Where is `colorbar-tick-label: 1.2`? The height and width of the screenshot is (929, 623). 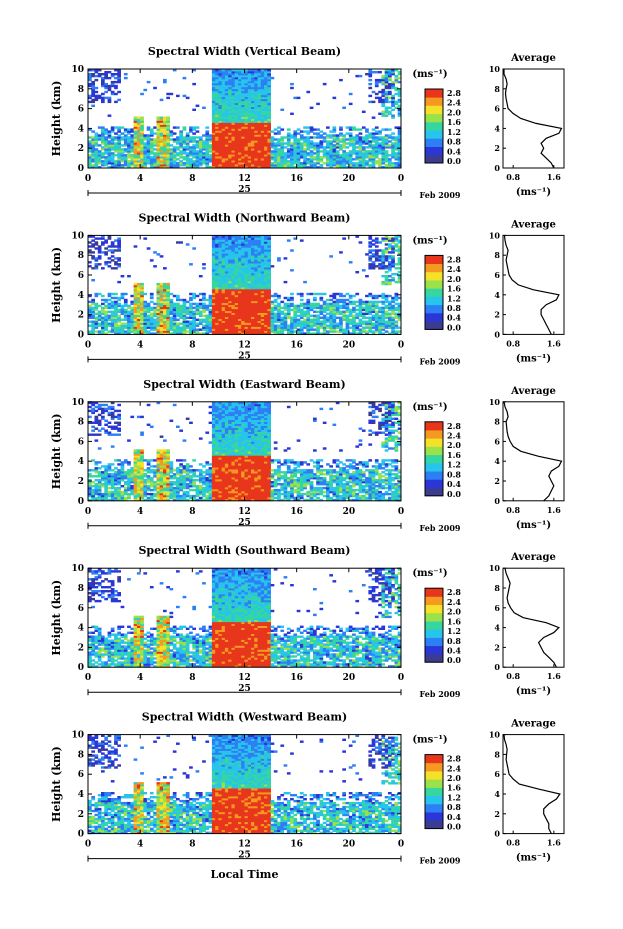 colorbar-tick-label: 1.2 is located at coordinates (454, 132).